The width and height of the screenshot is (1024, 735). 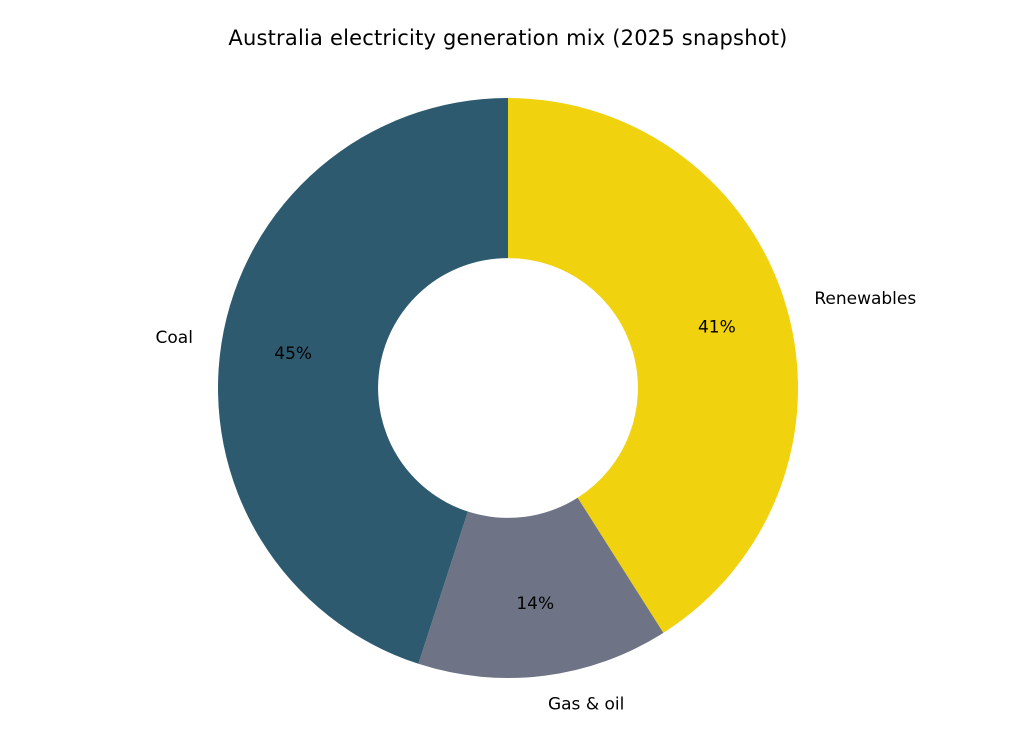 What do you see at coordinates (717, 327) in the screenshot?
I see `pct-label-renewables: 41%` at bounding box center [717, 327].